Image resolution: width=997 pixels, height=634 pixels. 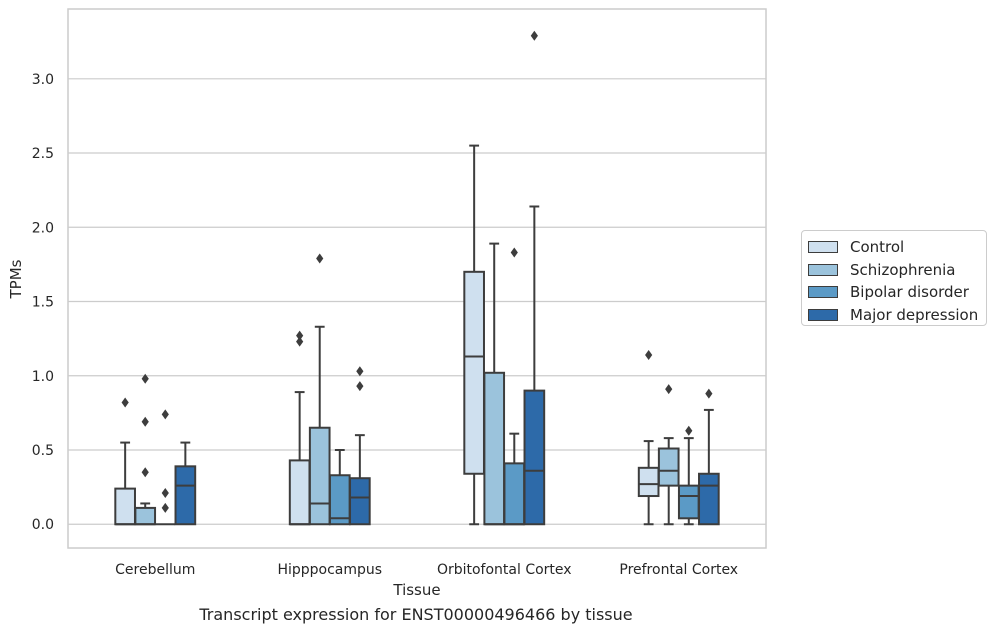 What do you see at coordinates (877, 247) in the screenshot?
I see `legend-label: Control` at bounding box center [877, 247].